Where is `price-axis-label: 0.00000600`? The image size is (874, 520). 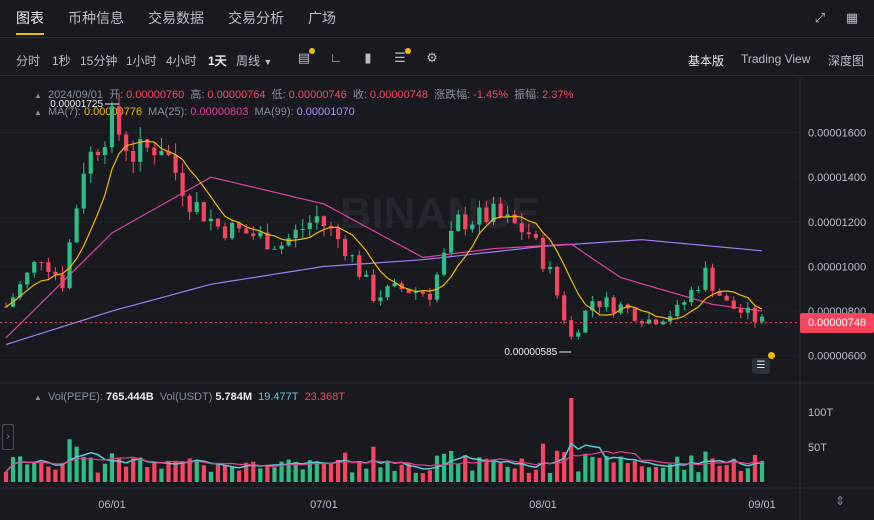
price-axis-label: 0.00000600 is located at coordinates (837, 357).